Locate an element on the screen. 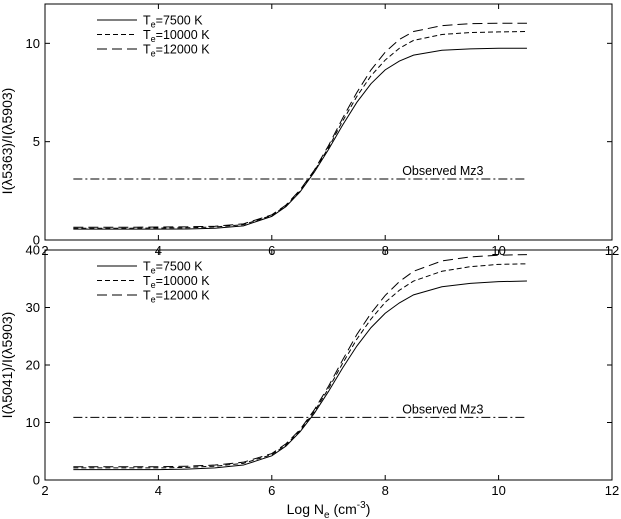  x-axis-label-sub: e is located at coordinates (327, 514).